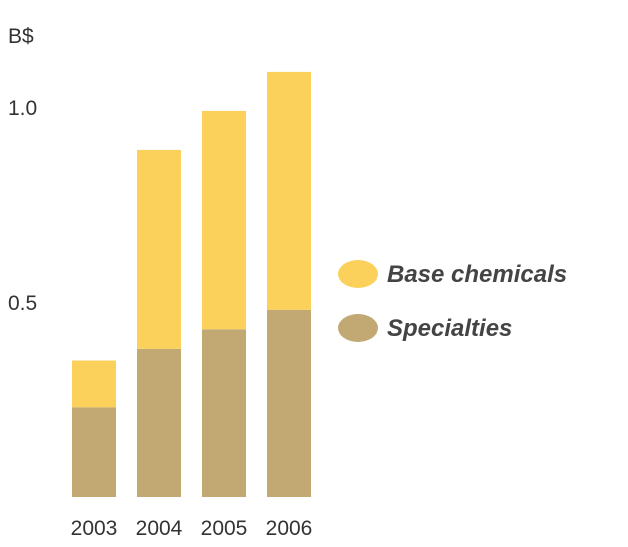 This screenshot has height=547, width=628. What do you see at coordinates (289, 528) in the screenshot?
I see `x-tick-label: 2006` at bounding box center [289, 528].